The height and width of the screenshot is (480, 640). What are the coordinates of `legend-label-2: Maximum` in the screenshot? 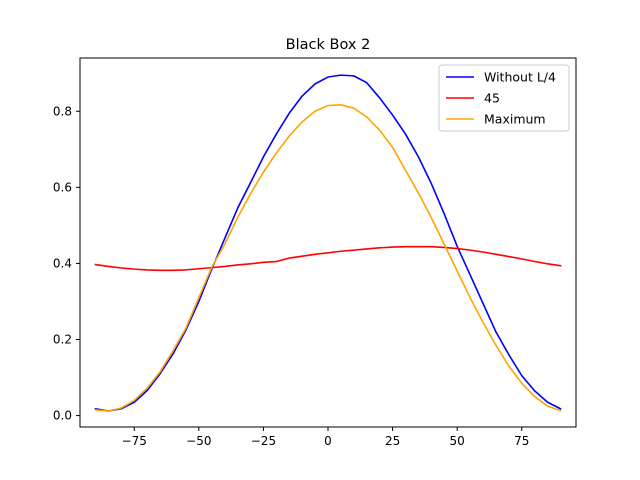 It's located at (515, 119).